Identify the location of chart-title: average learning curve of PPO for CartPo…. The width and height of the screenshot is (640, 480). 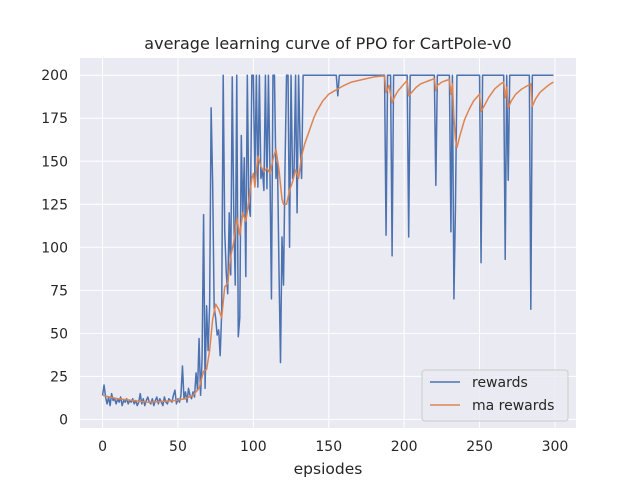
(327, 43).